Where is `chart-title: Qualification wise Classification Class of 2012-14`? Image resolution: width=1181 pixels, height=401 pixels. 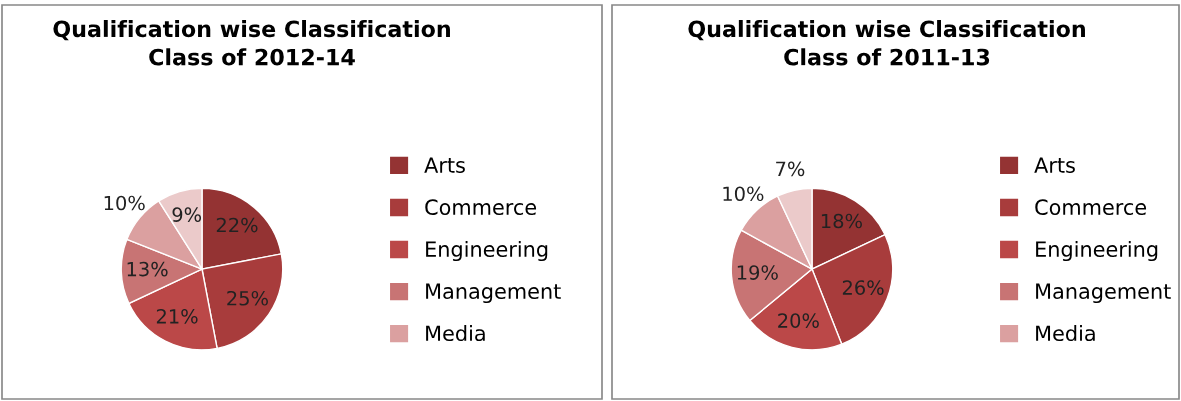 chart-title: Qualification wise Classification Class of 2012-14 is located at coordinates (251, 43).